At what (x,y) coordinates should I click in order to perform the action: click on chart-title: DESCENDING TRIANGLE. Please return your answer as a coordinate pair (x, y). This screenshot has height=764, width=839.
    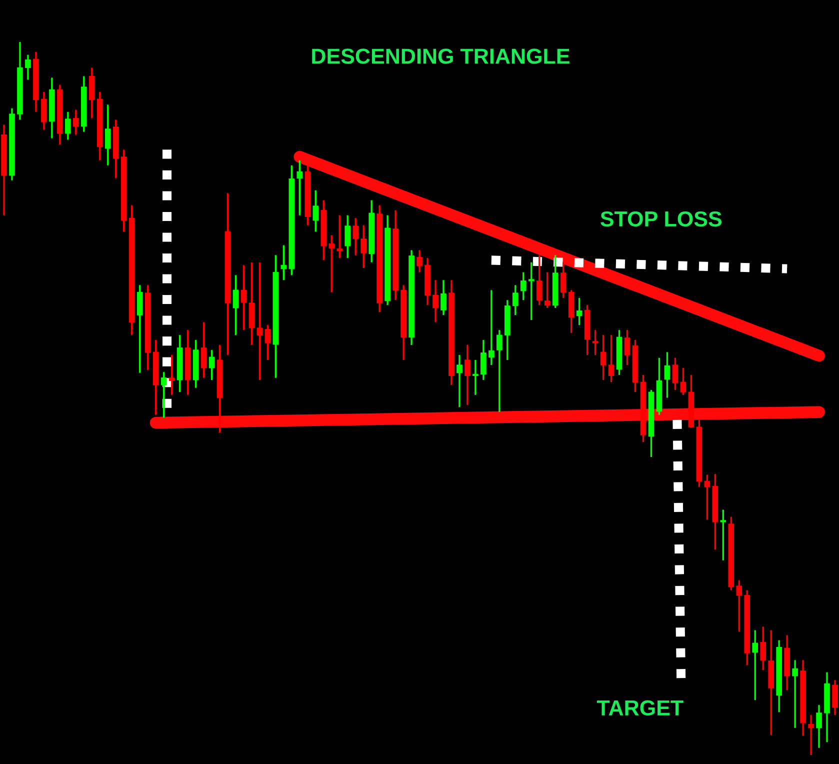
    Looking at the image, I should click on (441, 56).